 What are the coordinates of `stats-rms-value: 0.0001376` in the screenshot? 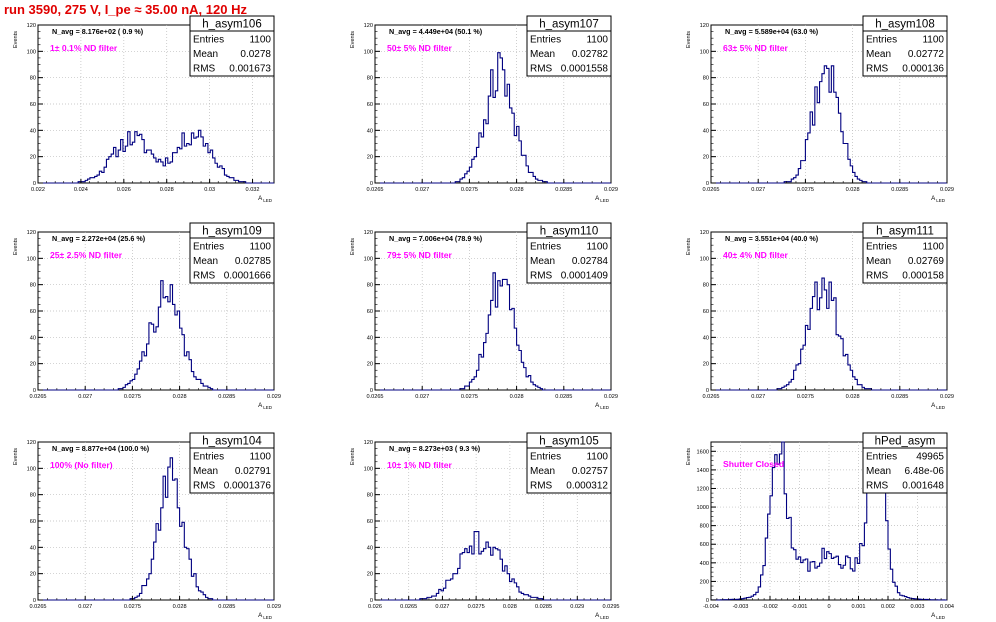 It's located at (248, 486).